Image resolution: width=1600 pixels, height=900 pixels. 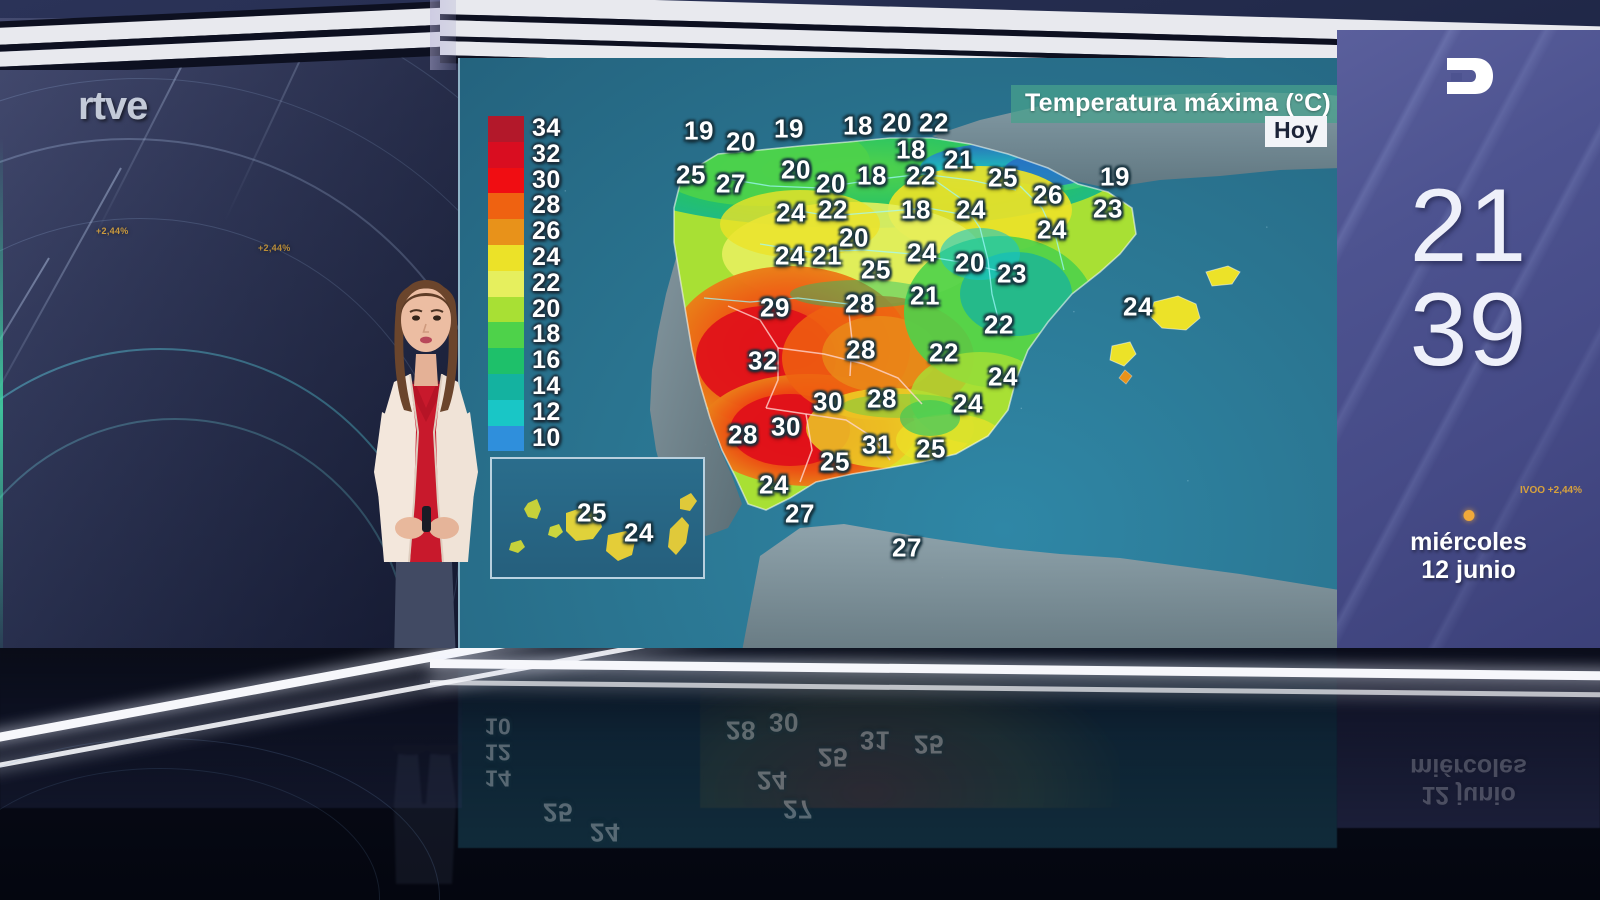 I want to click on presenter-arm-left, so click(x=389, y=466).